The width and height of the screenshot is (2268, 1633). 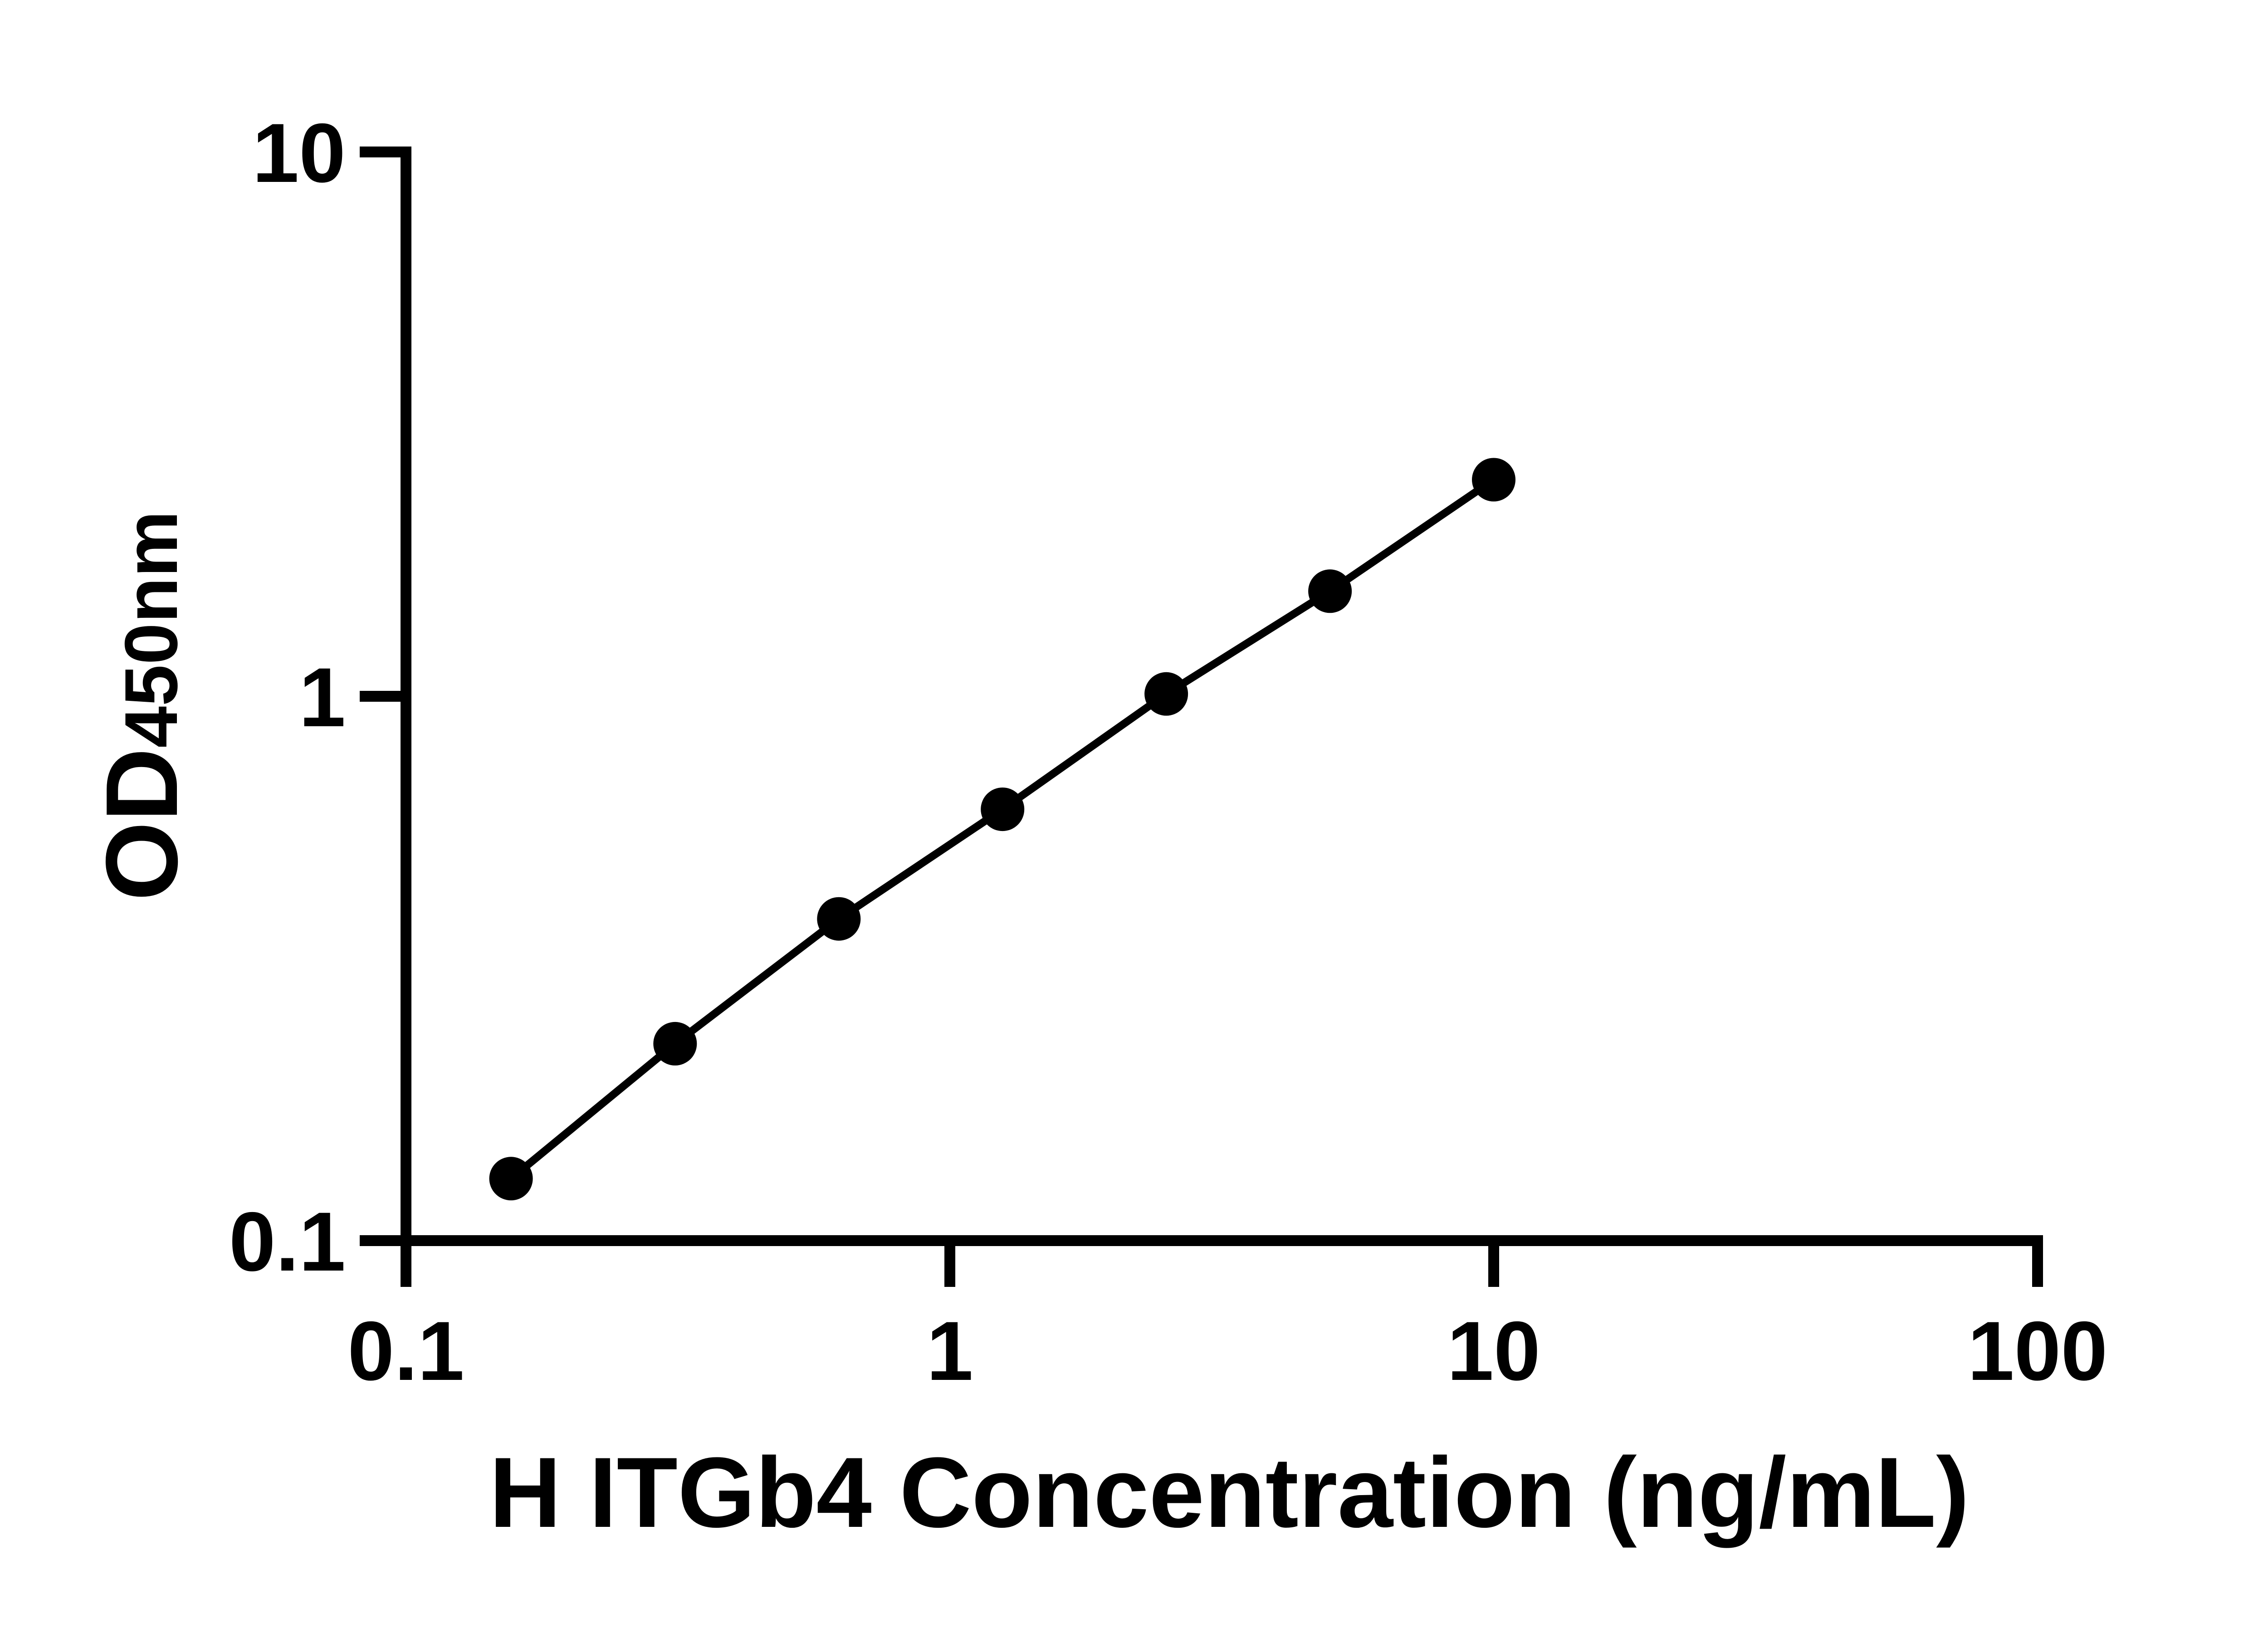 I want to click on x-tick-label: 10, so click(x=1494, y=1351).